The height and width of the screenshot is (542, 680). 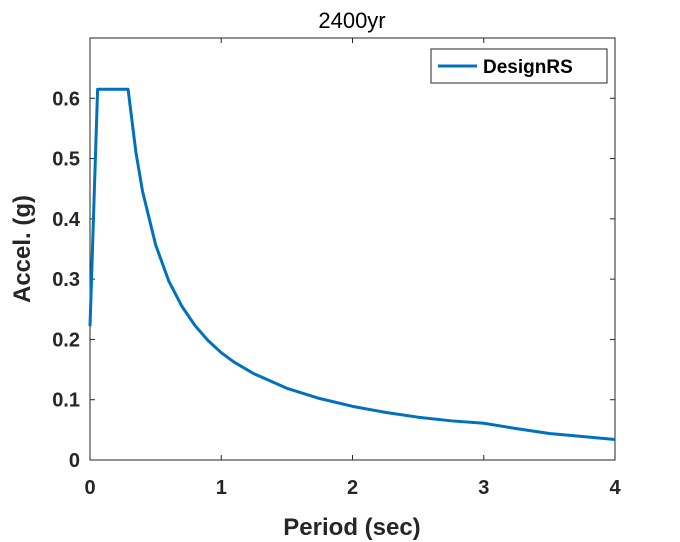 I want to click on x-tick-labels: 0 1 2 3 4, so click(x=352, y=488).